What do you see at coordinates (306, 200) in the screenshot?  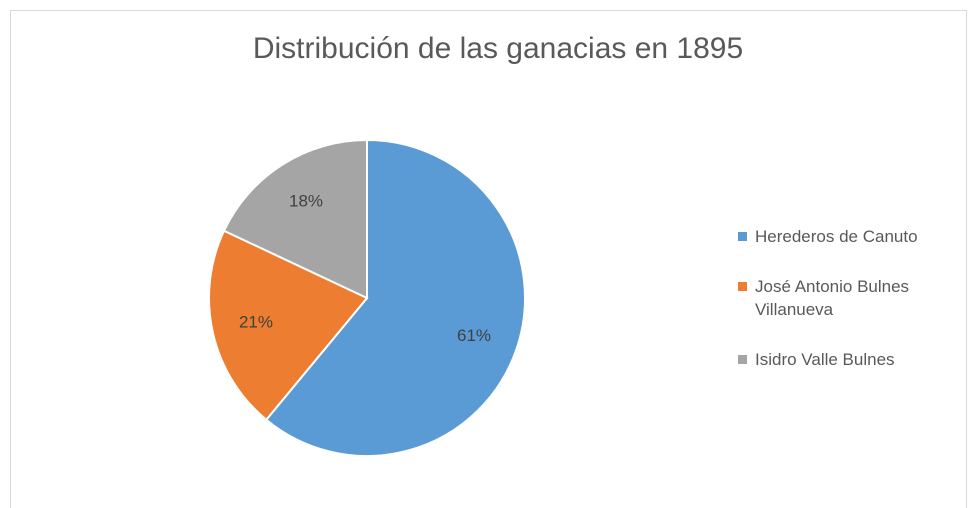 I see `data-label: 18%` at bounding box center [306, 200].